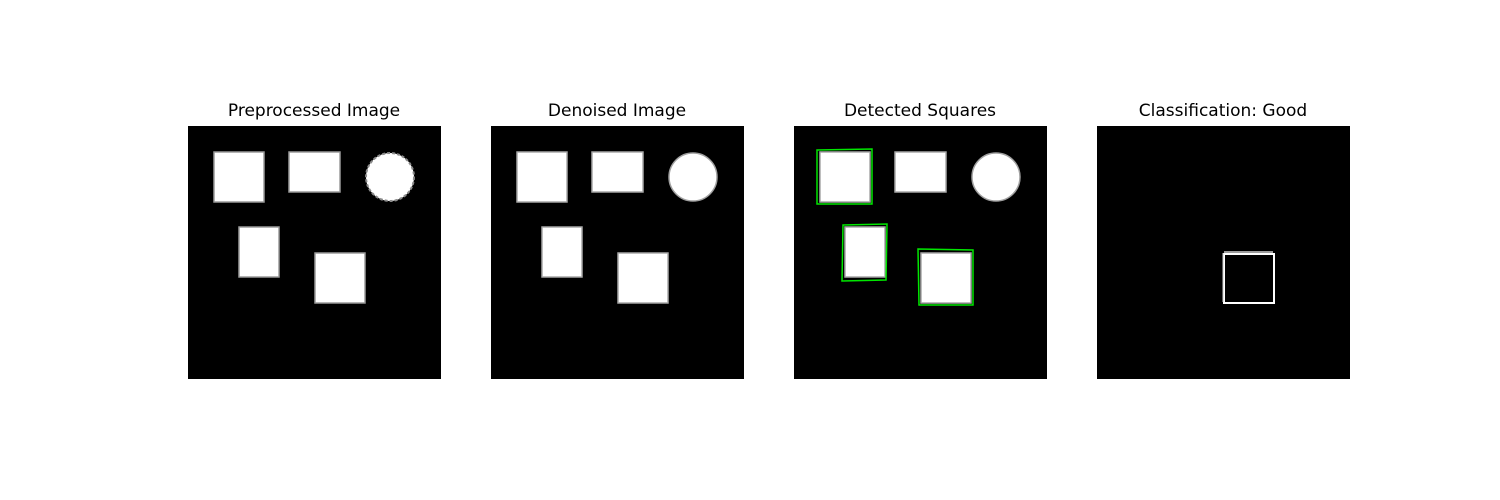 The height and width of the screenshot is (500, 1500). What do you see at coordinates (1223, 111) in the screenshot?
I see `panel-title-classification: Classification: Good` at bounding box center [1223, 111].